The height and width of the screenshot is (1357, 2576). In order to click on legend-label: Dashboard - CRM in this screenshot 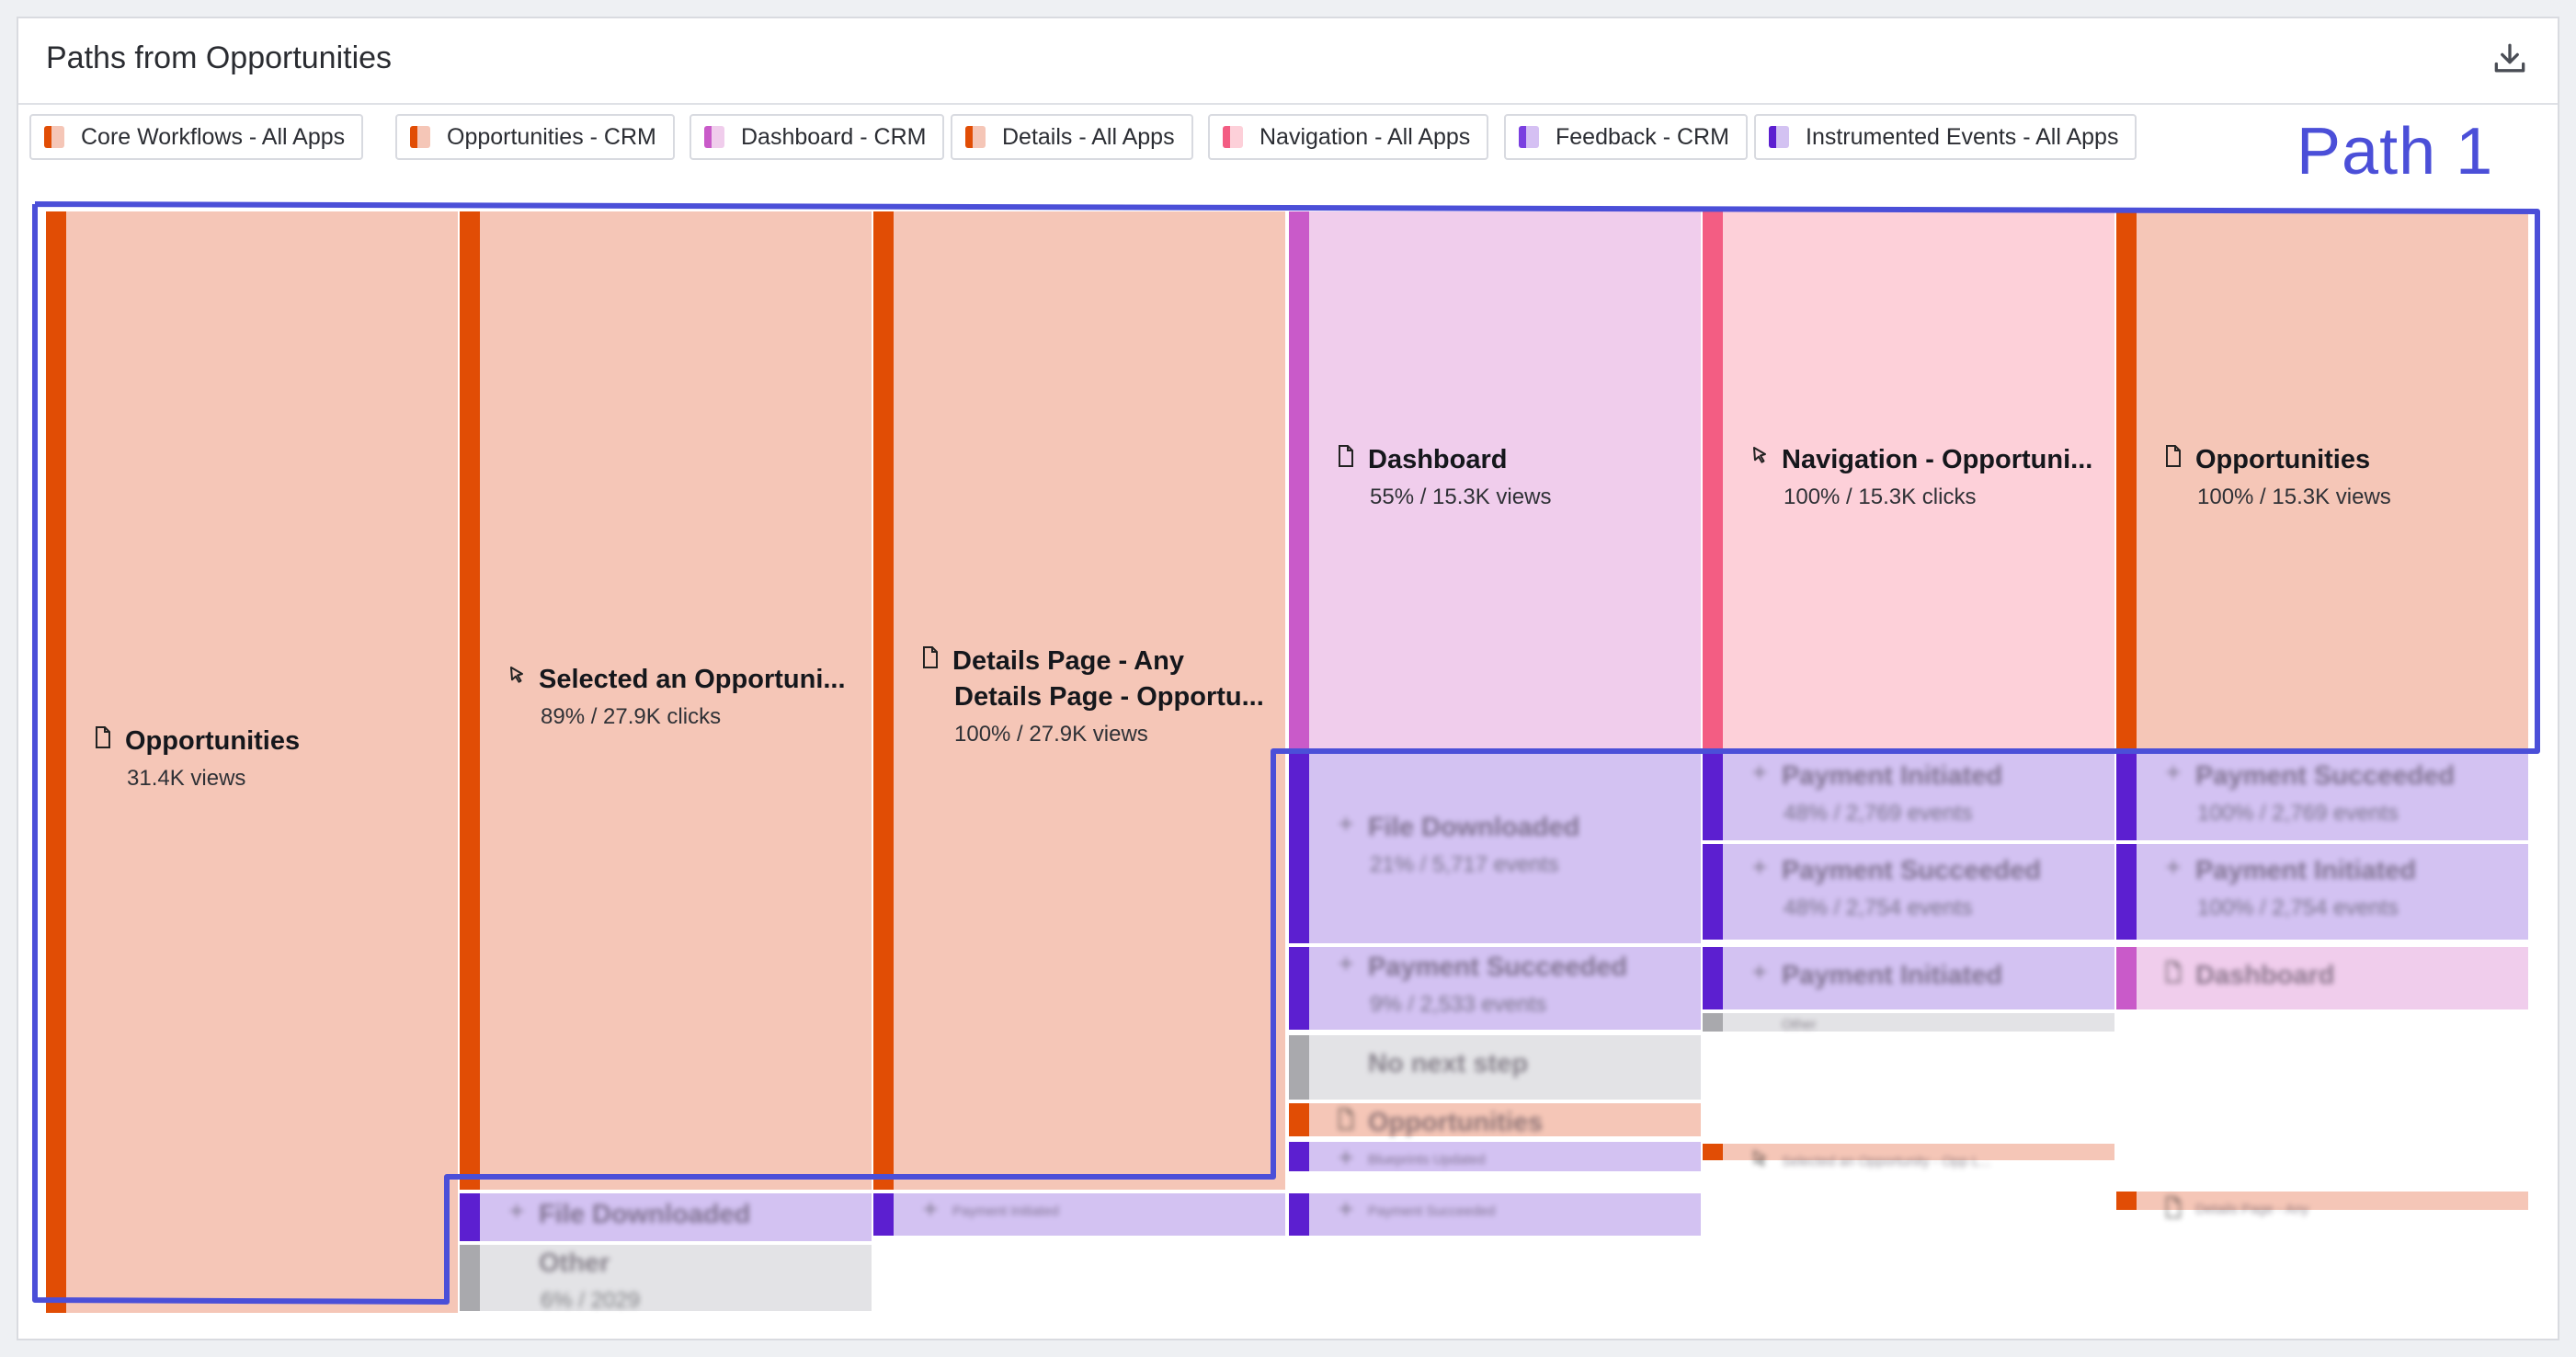, I will do `click(834, 136)`.